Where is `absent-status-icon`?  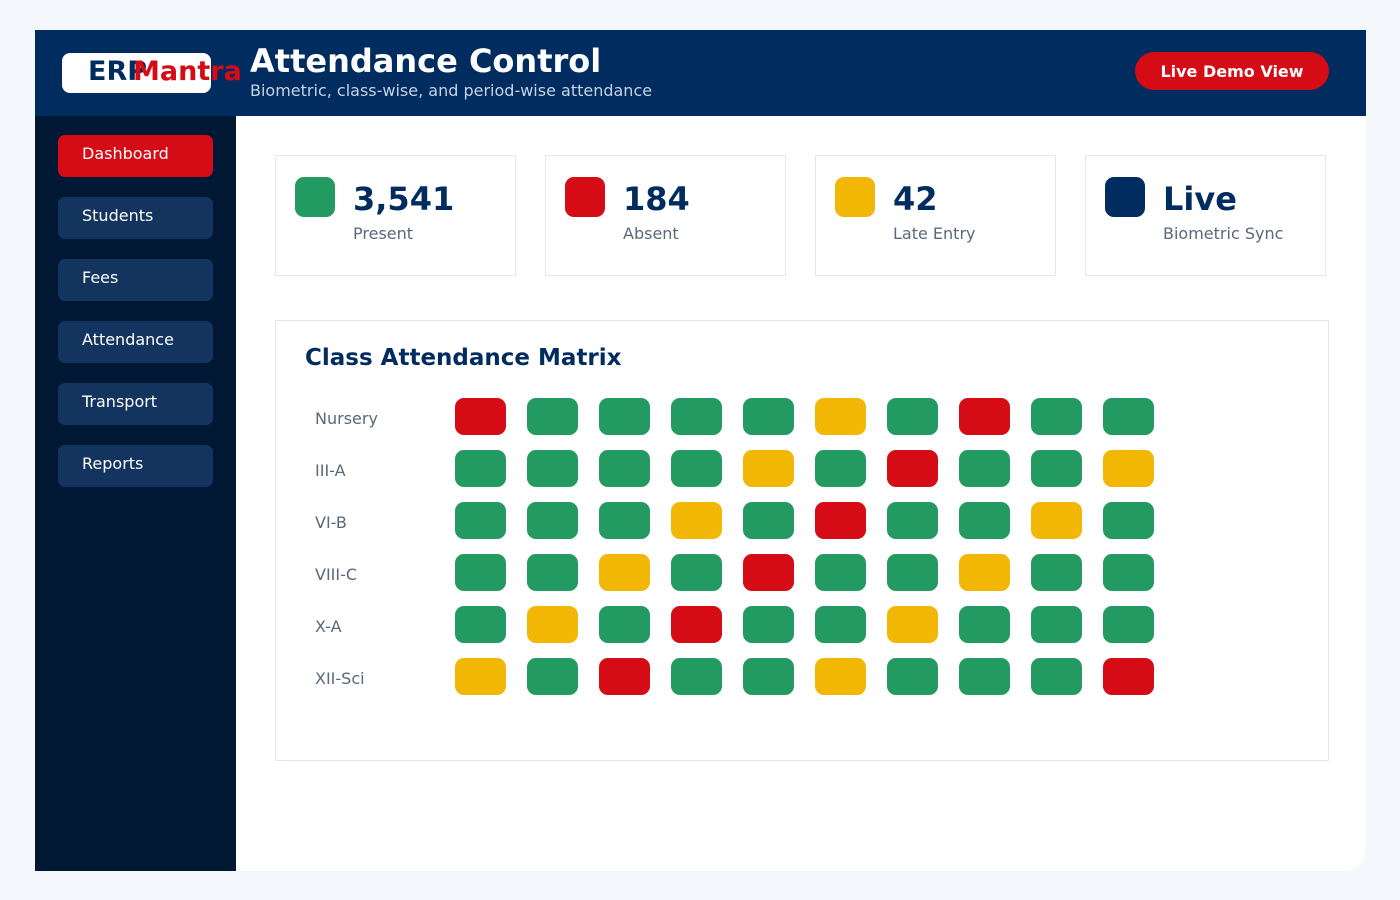
absent-status-icon is located at coordinates (585, 197).